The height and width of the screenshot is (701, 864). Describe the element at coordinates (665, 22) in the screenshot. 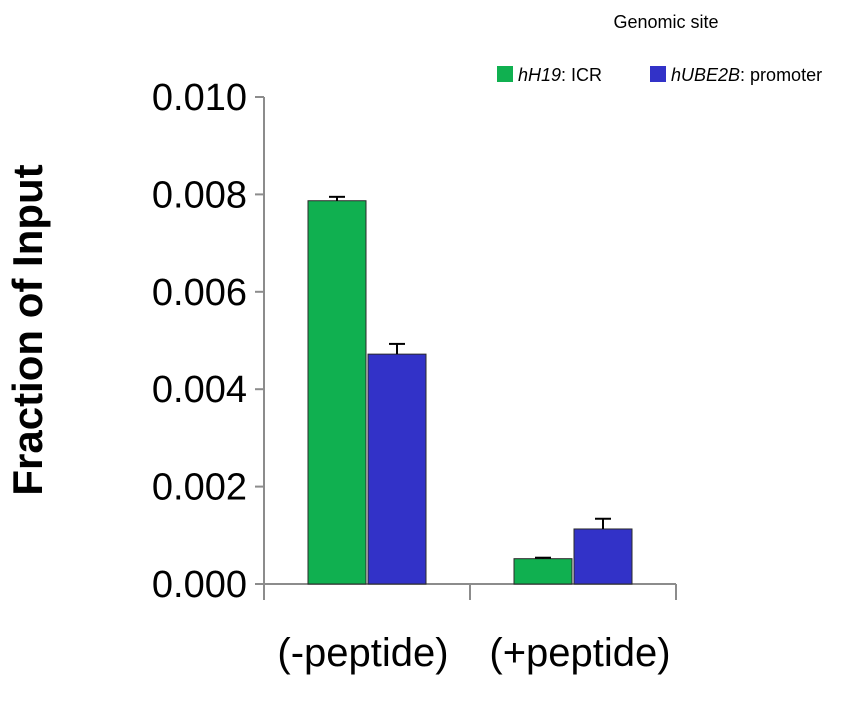

I see `legend-title: Genomic site` at that location.